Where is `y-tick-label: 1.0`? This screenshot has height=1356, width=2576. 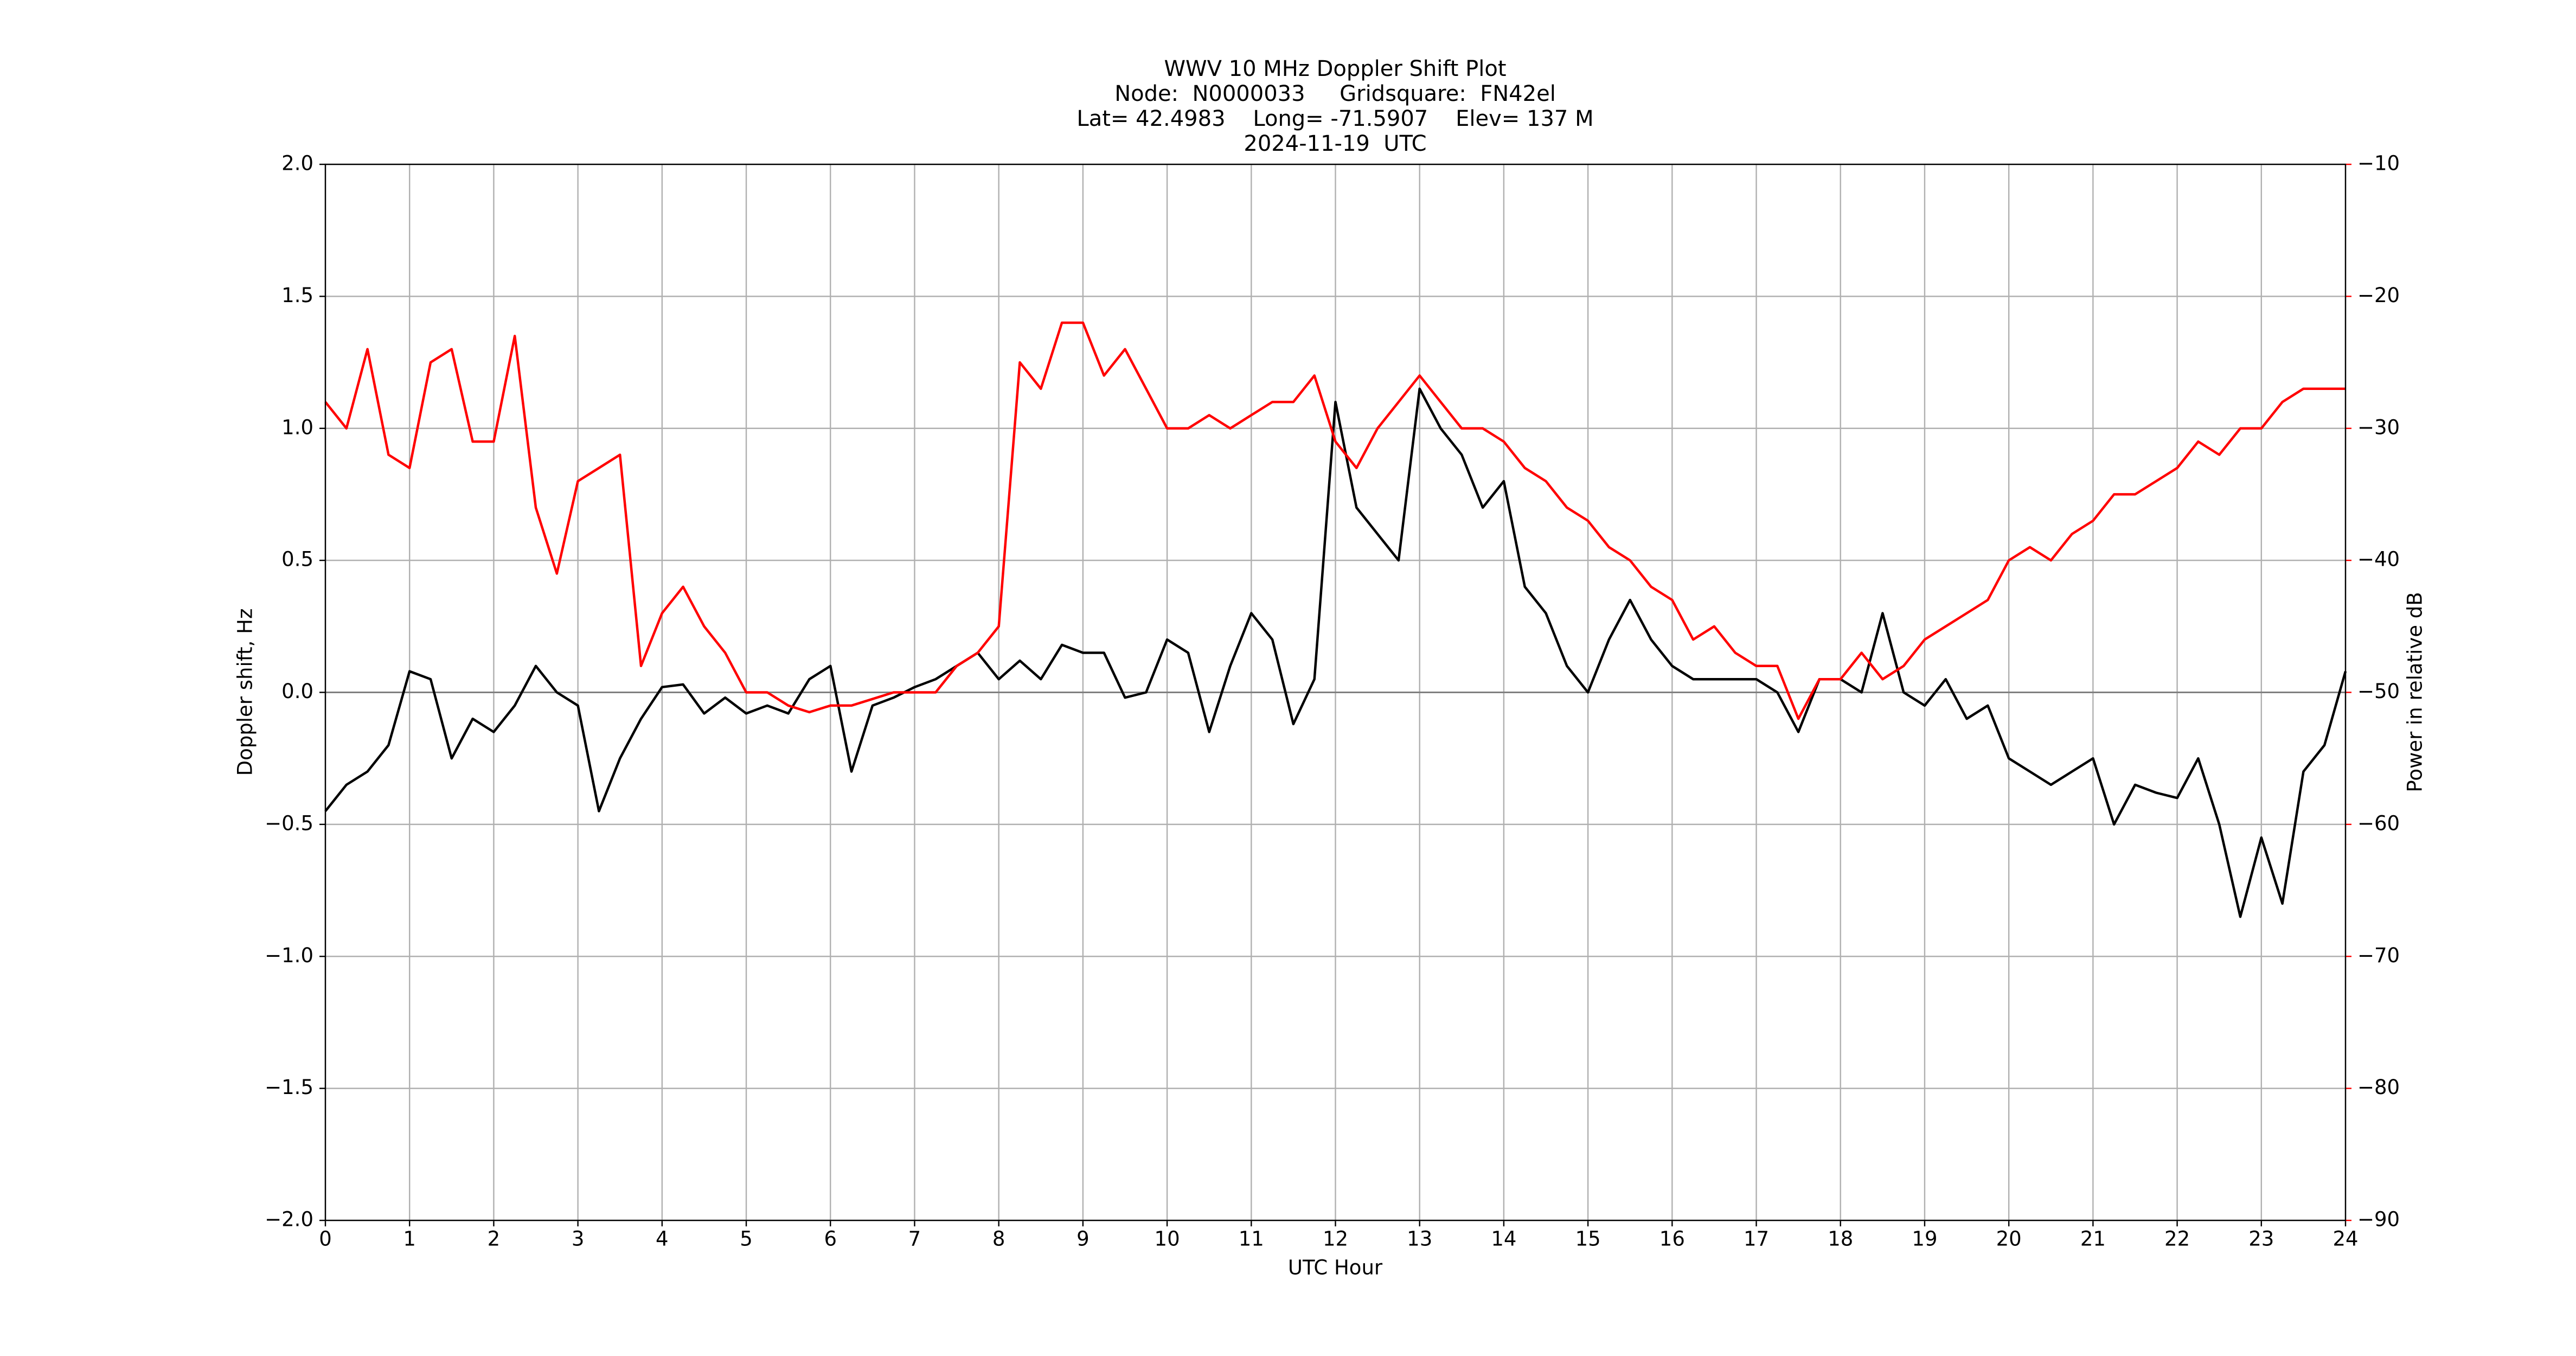 y-tick-label: 1.0 is located at coordinates (297, 427).